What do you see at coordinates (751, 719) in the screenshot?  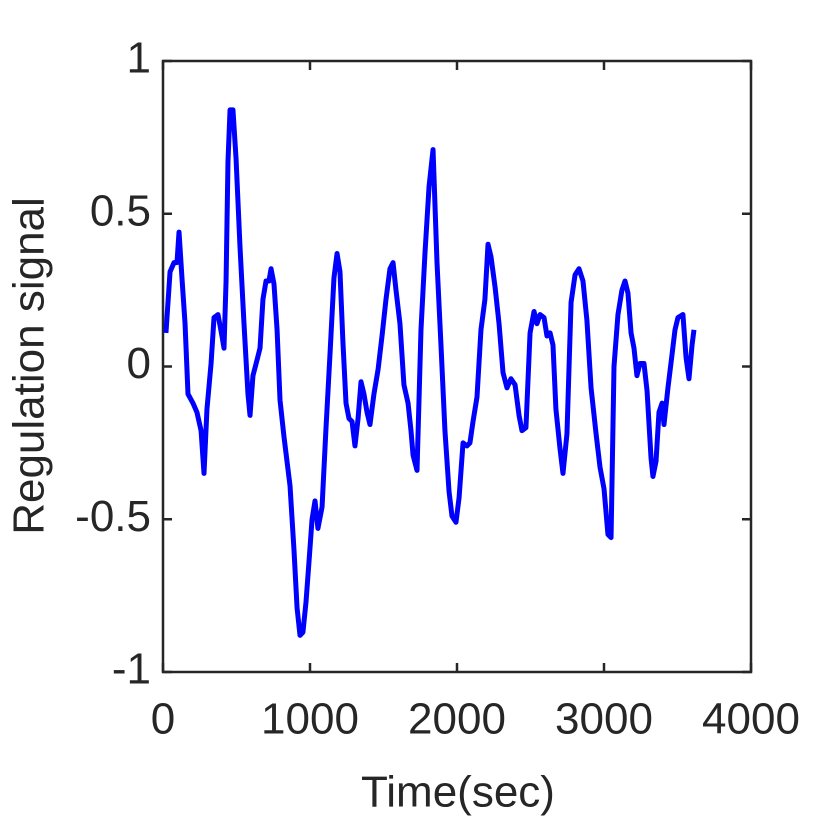 I see `x-tick-label: 4000` at bounding box center [751, 719].